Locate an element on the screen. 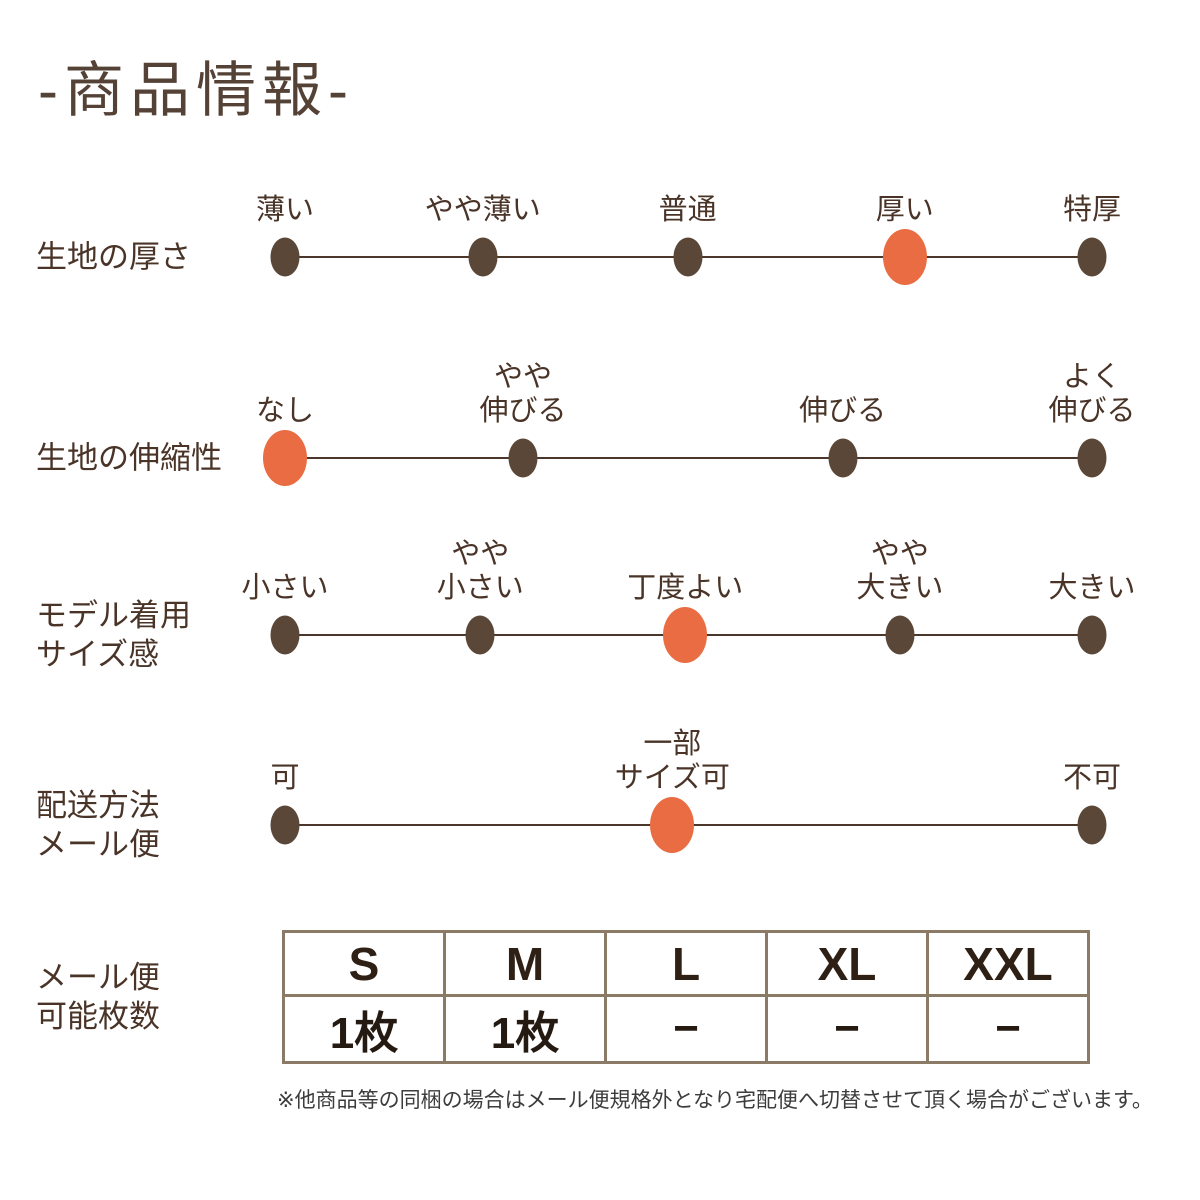  scale-point-label-line: なし is located at coordinates (285, 411).